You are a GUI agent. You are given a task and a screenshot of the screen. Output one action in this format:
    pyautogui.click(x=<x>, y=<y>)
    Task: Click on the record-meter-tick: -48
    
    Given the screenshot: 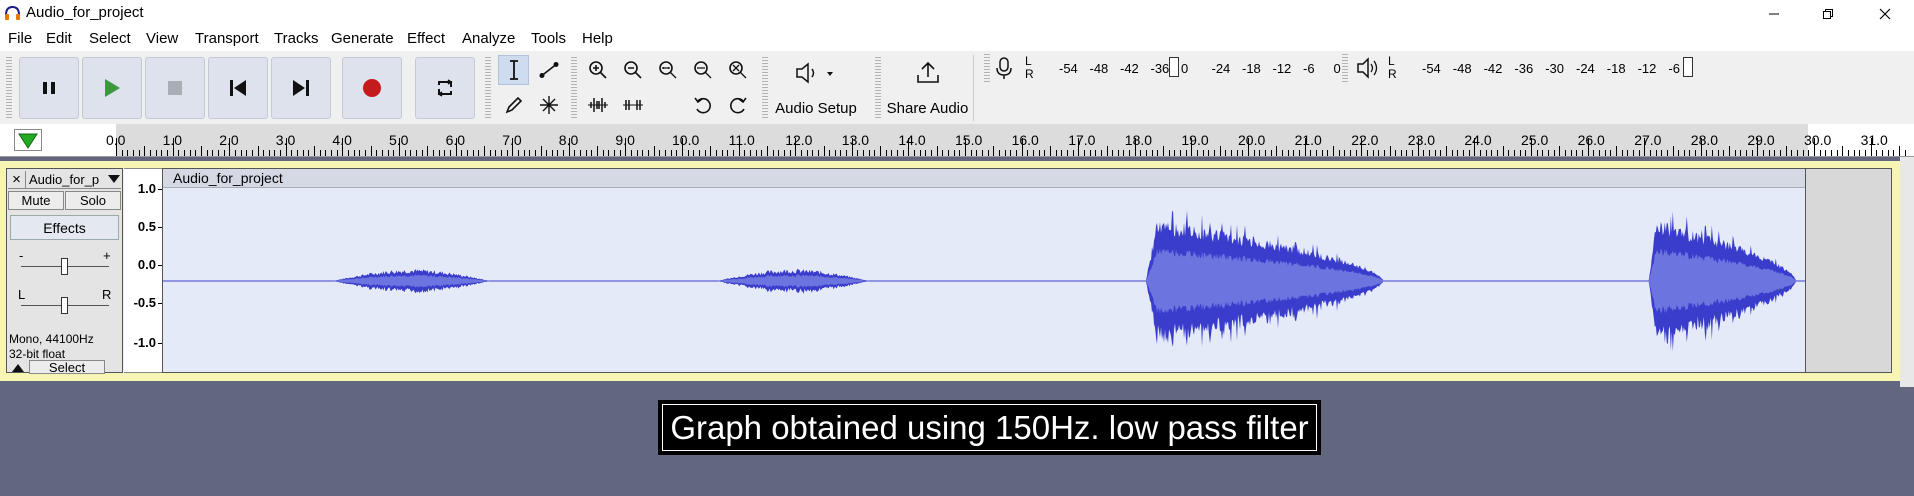 What is the action you would take?
    pyautogui.click(x=1099, y=68)
    